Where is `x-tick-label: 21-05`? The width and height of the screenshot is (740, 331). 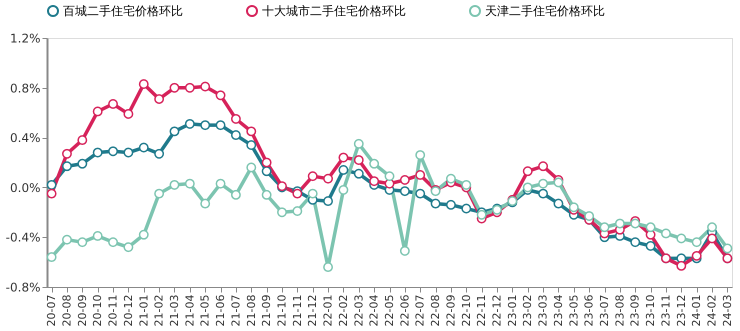
x-tick-label: 21-05 is located at coordinates (205, 310).